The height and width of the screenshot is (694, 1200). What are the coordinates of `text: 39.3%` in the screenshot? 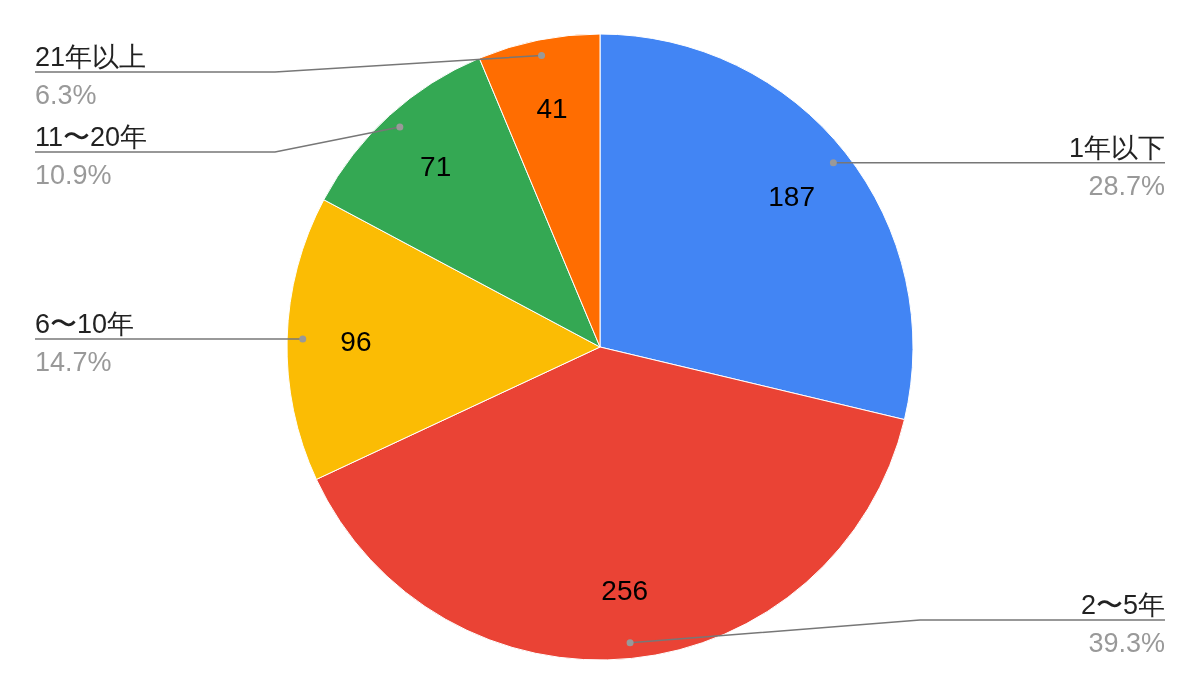 It's located at (1126, 643).